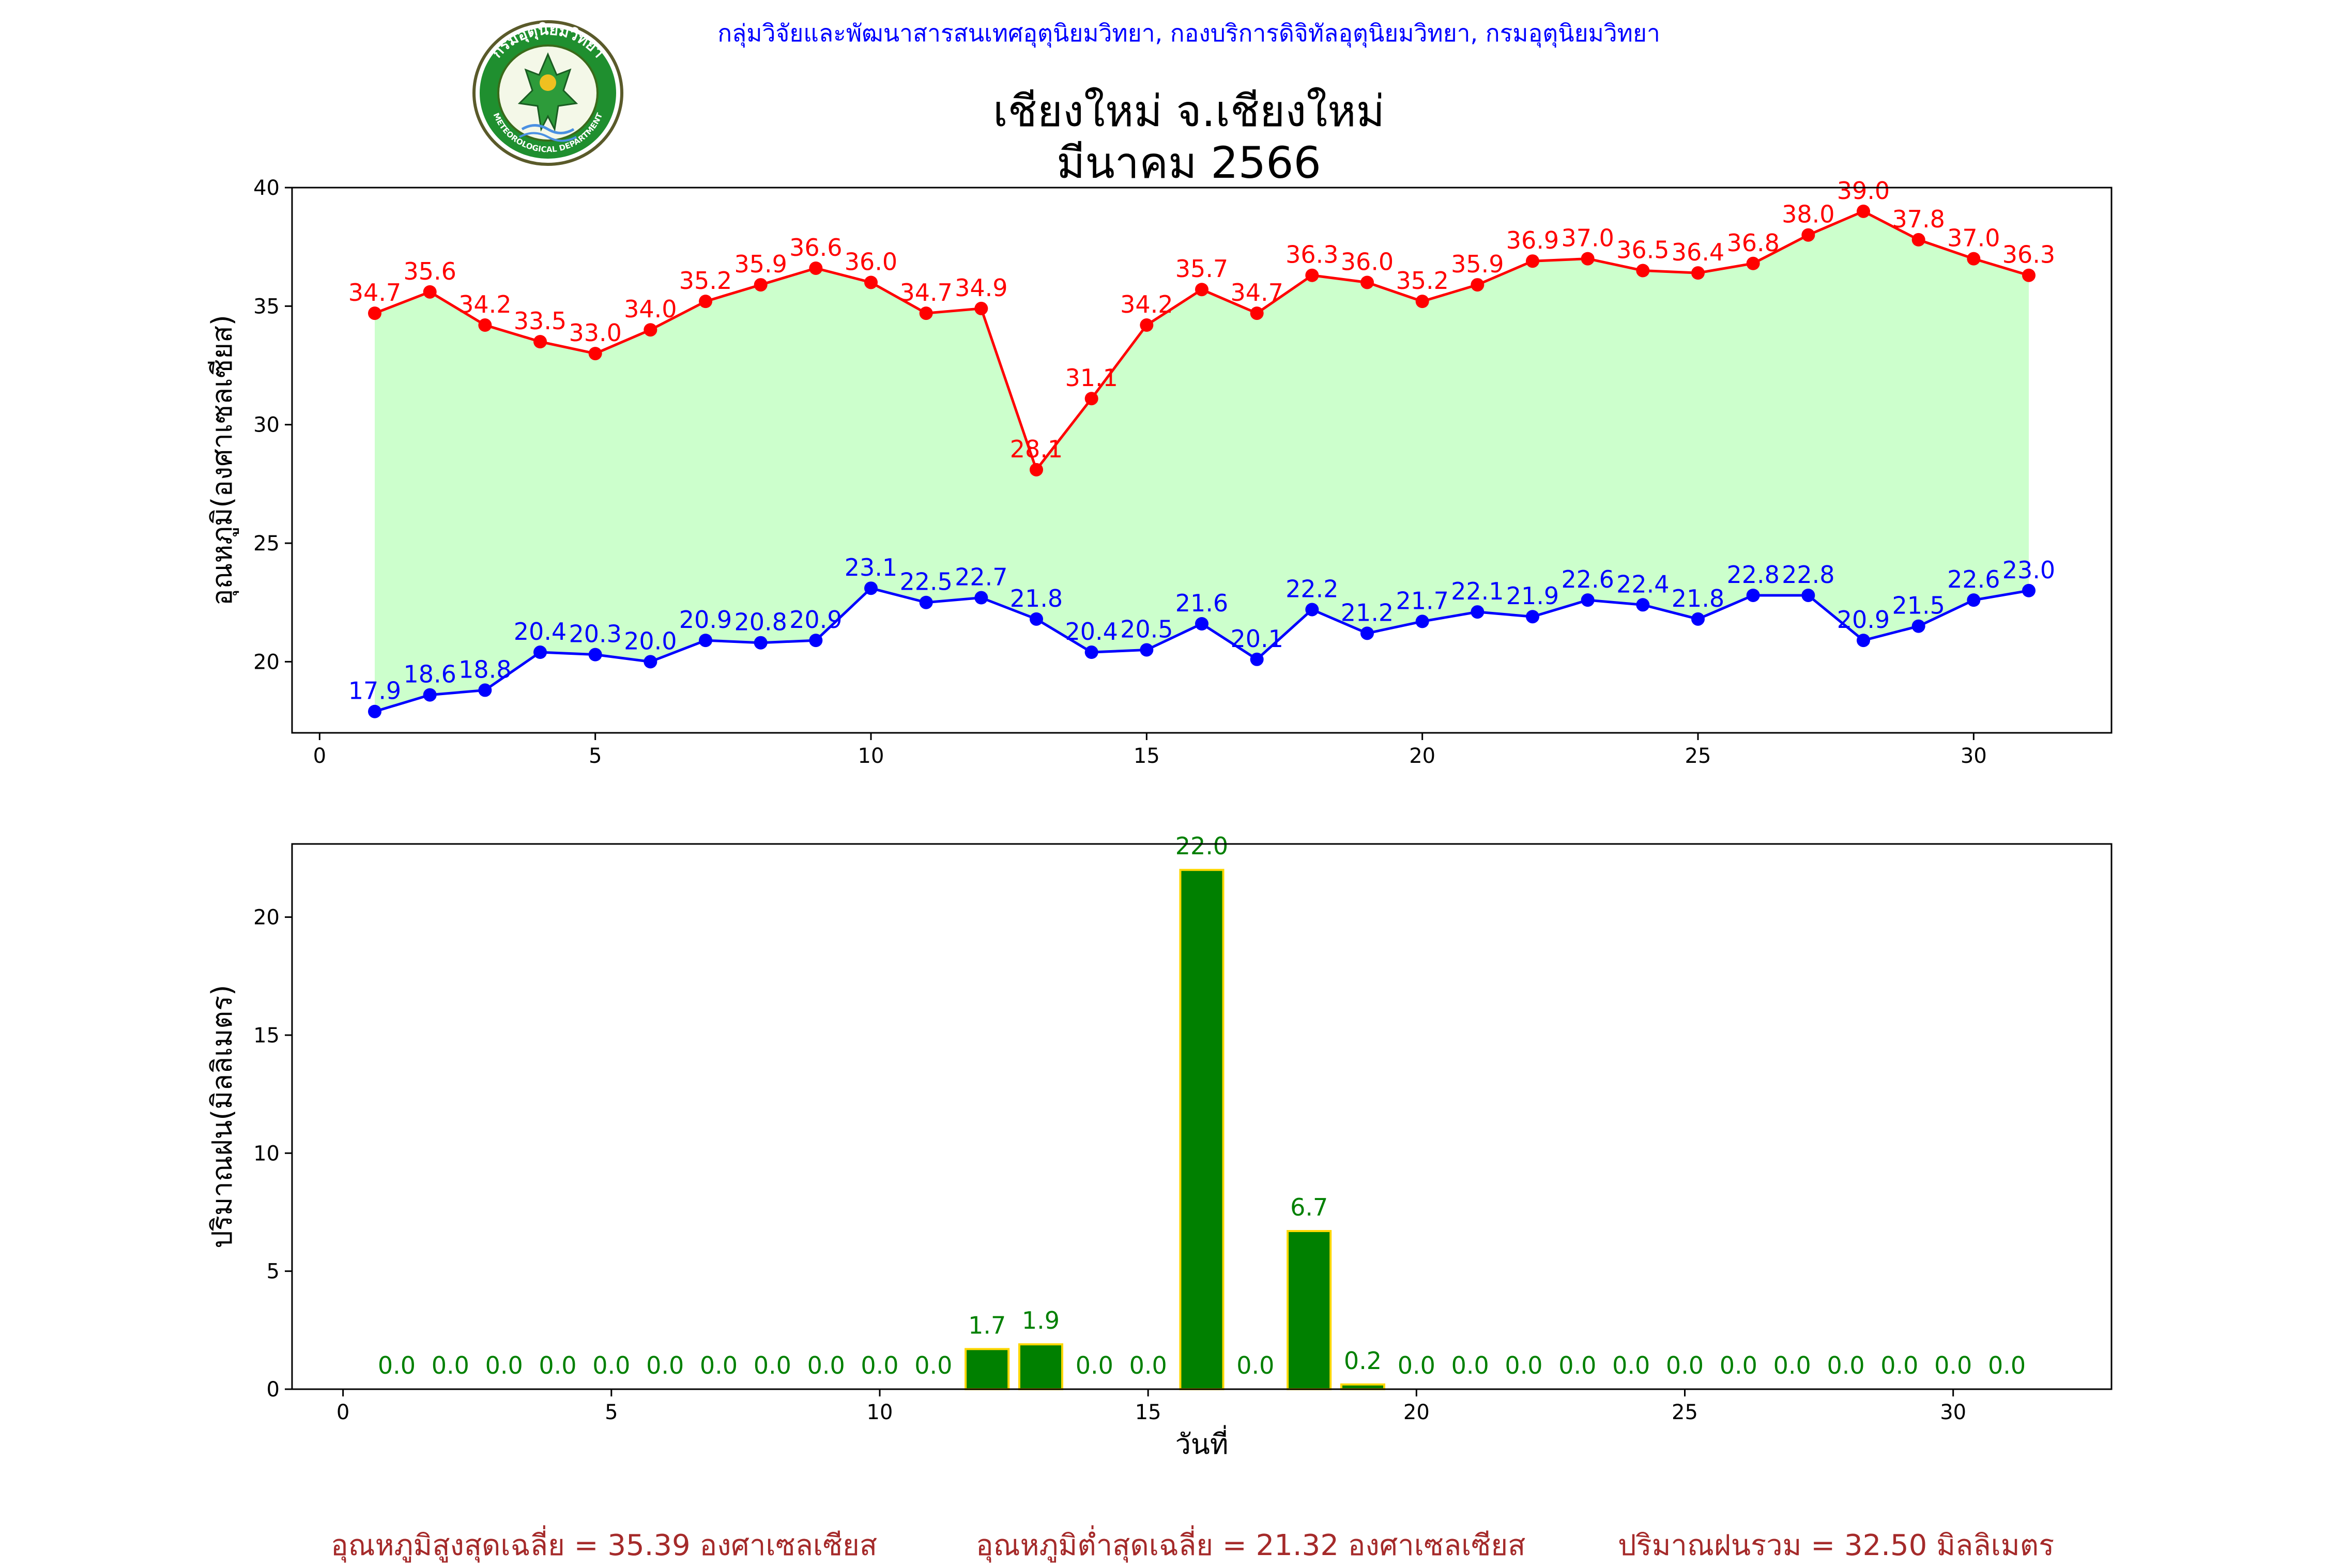 Image resolution: width=2326 pixels, height=1568 pixels. What do you see at coordinates (266, 918) in the screenshot?
I see `y-tick-label: 20` at bounding box center [266, 918].